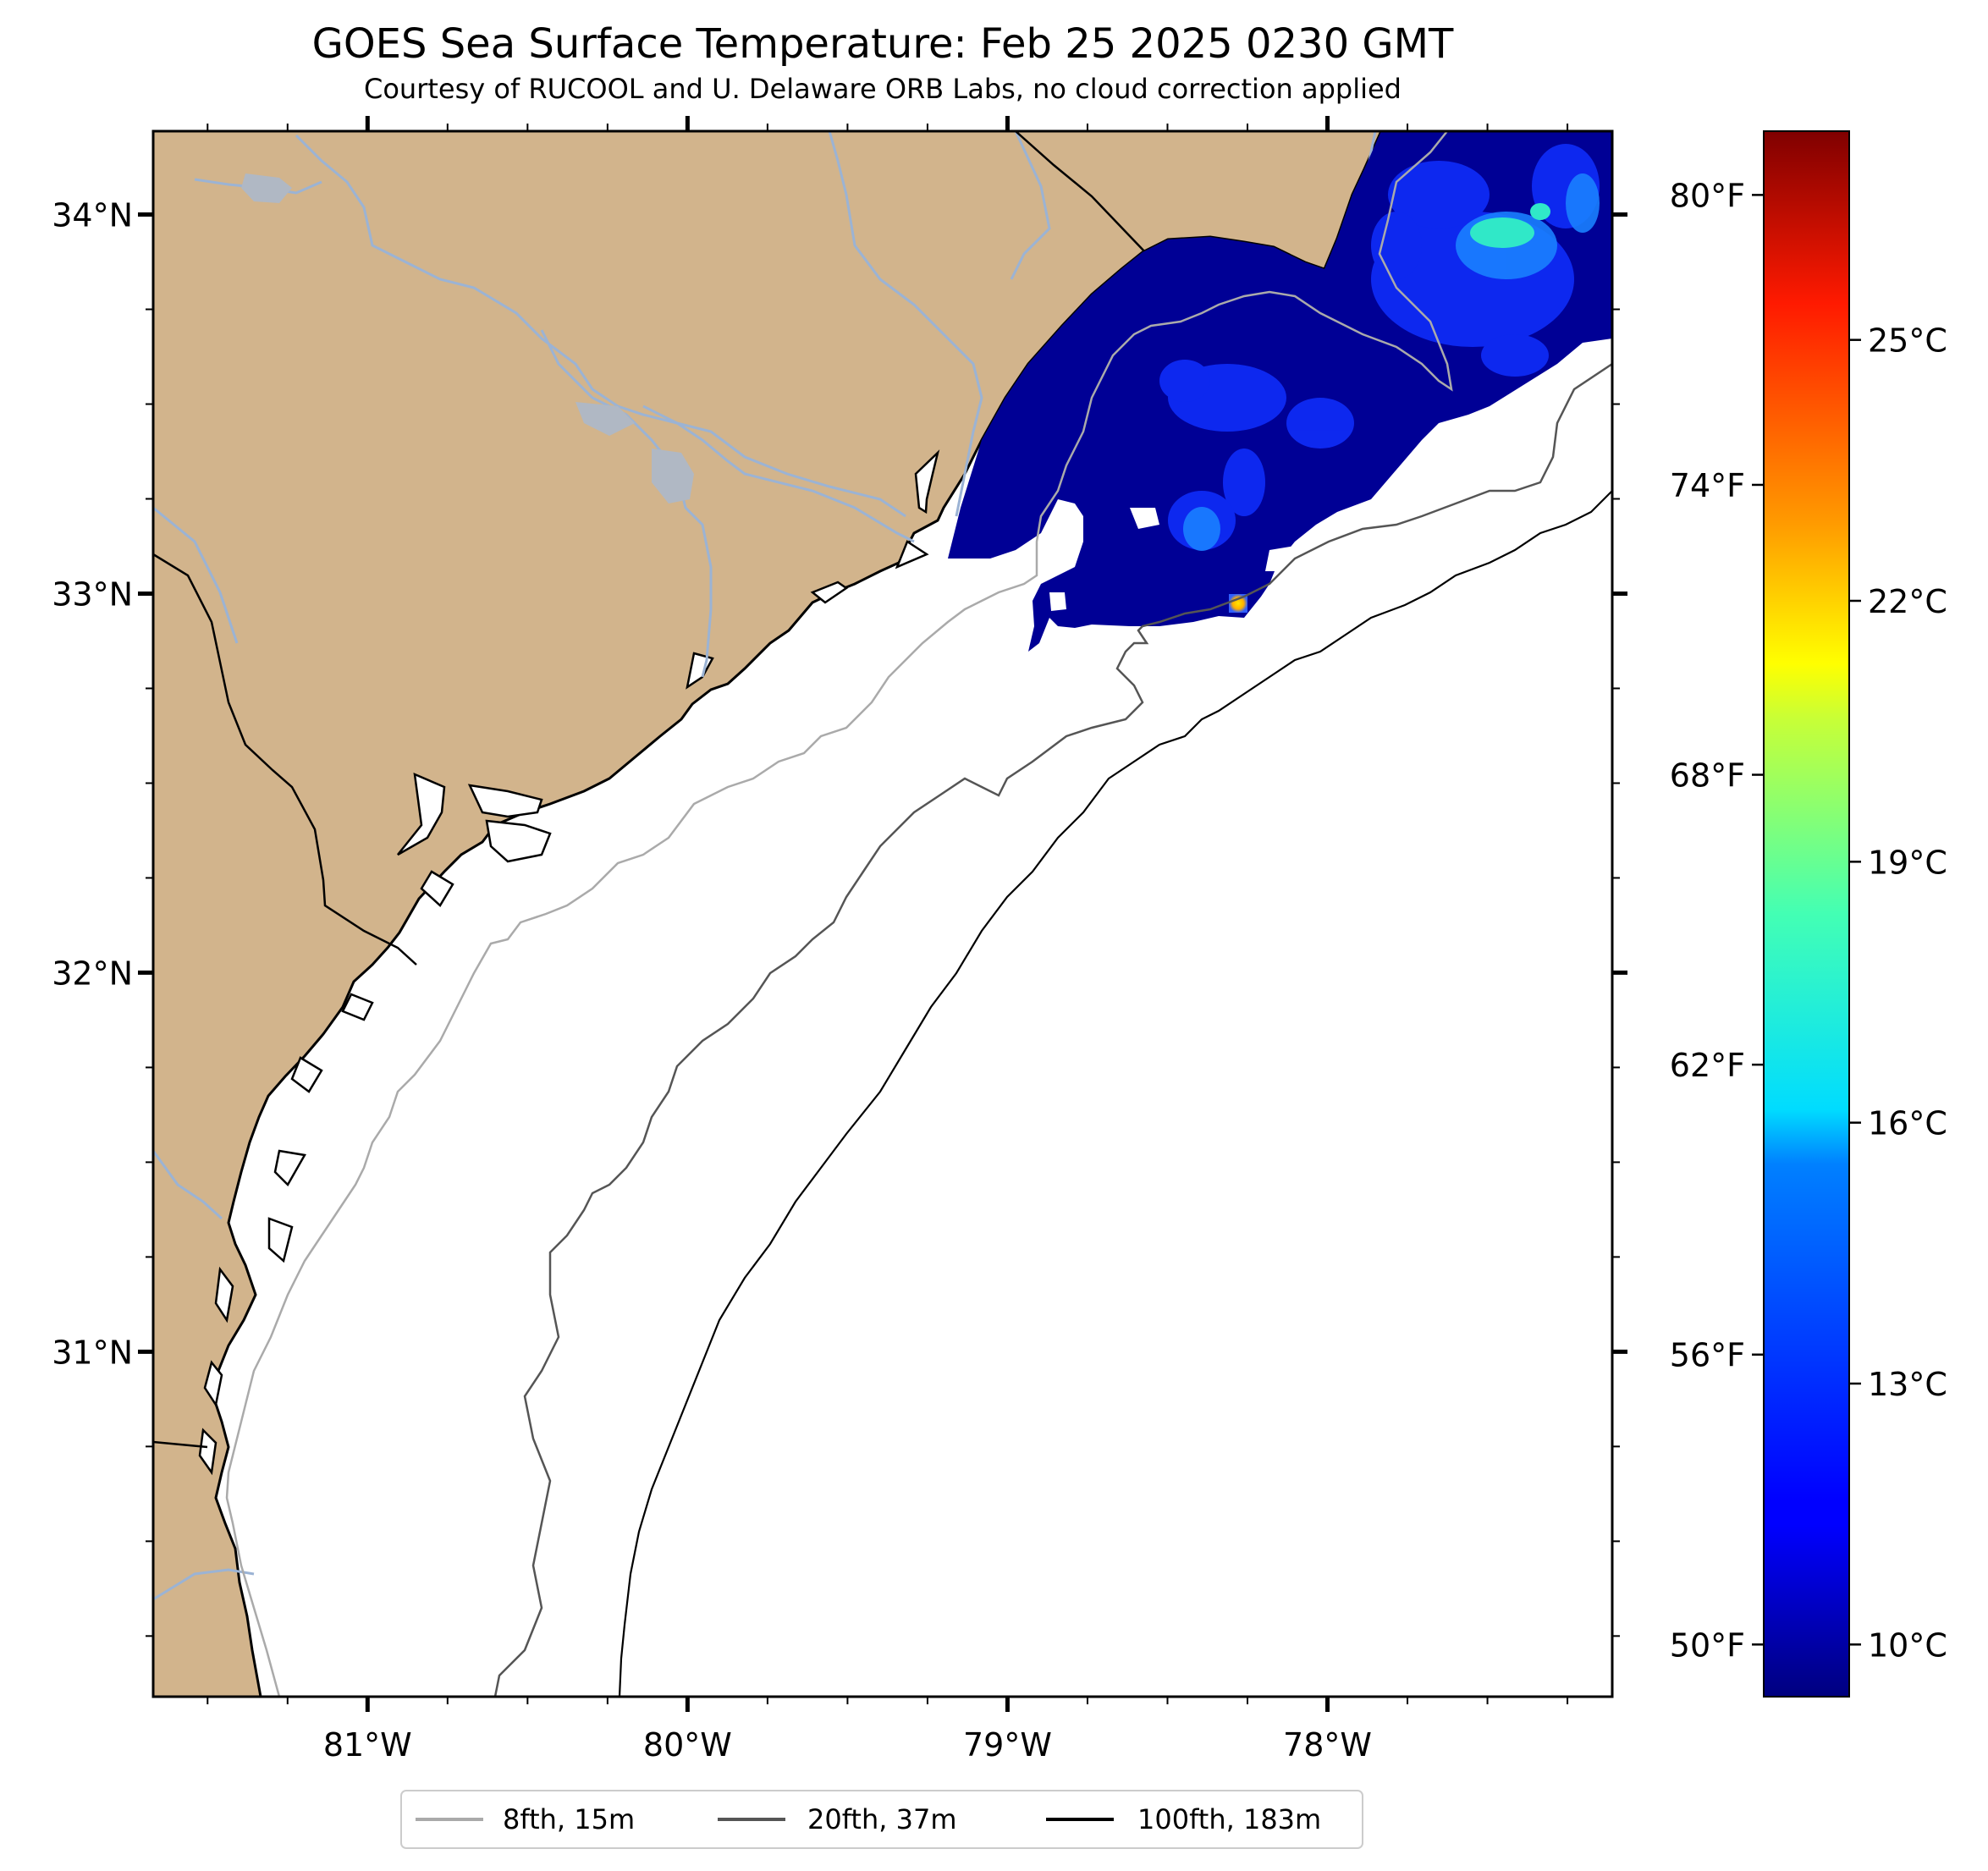  I want to click on lakes, so click(467, 338).